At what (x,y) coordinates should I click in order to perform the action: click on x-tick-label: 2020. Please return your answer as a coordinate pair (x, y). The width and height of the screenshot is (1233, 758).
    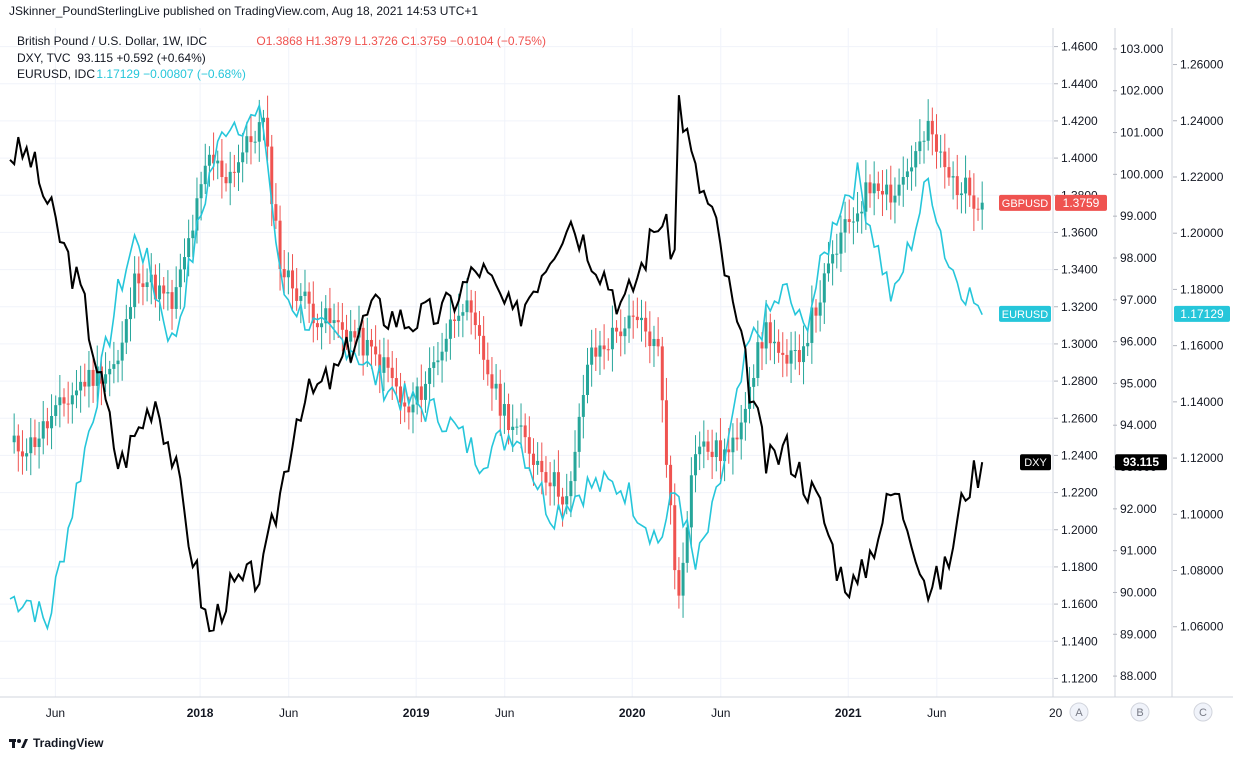
    Looking at the image, I should click on (632, 713).